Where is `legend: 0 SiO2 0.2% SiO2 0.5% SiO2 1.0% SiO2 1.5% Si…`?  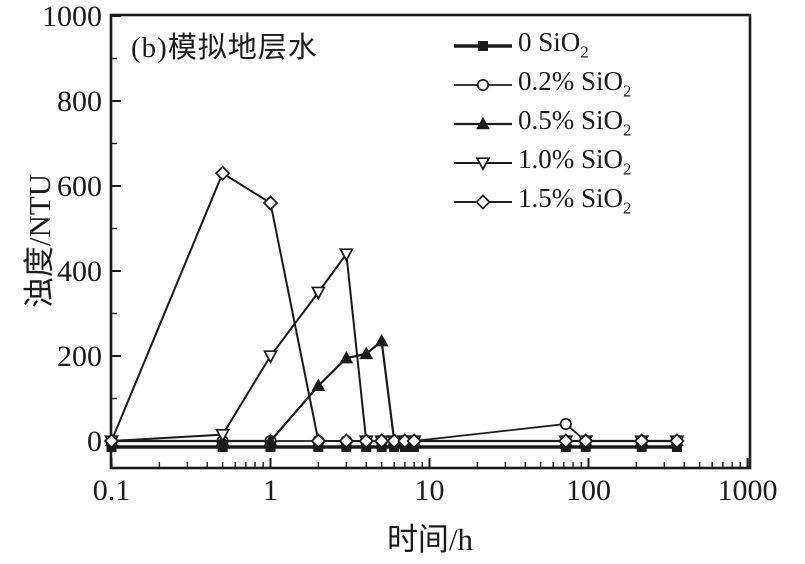
legend: 0 SiO2 0.2% SiO2 0.5% SiO2 1.0% SiO2 1.5% Si… is located at coordinates (541, 123).